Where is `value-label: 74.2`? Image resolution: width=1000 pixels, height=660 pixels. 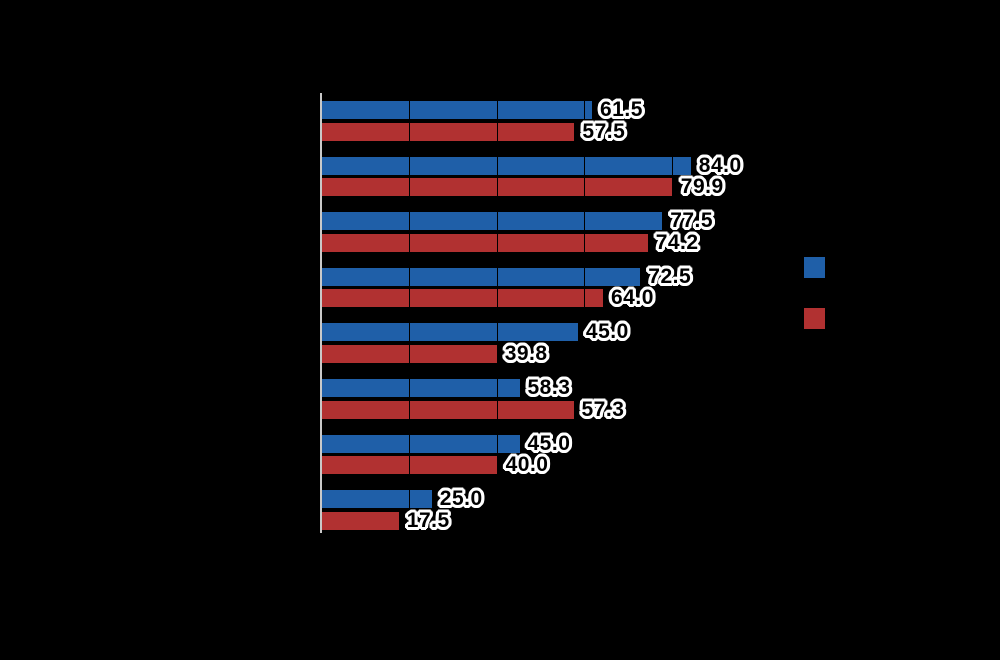 value-label: 74.2 is located at coordinates (677, 242).